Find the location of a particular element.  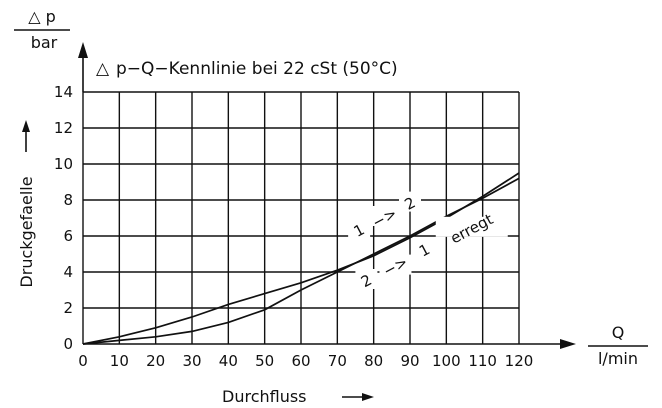

y-axis-title: Druckgefaelle is located at coordinates (26, 231).